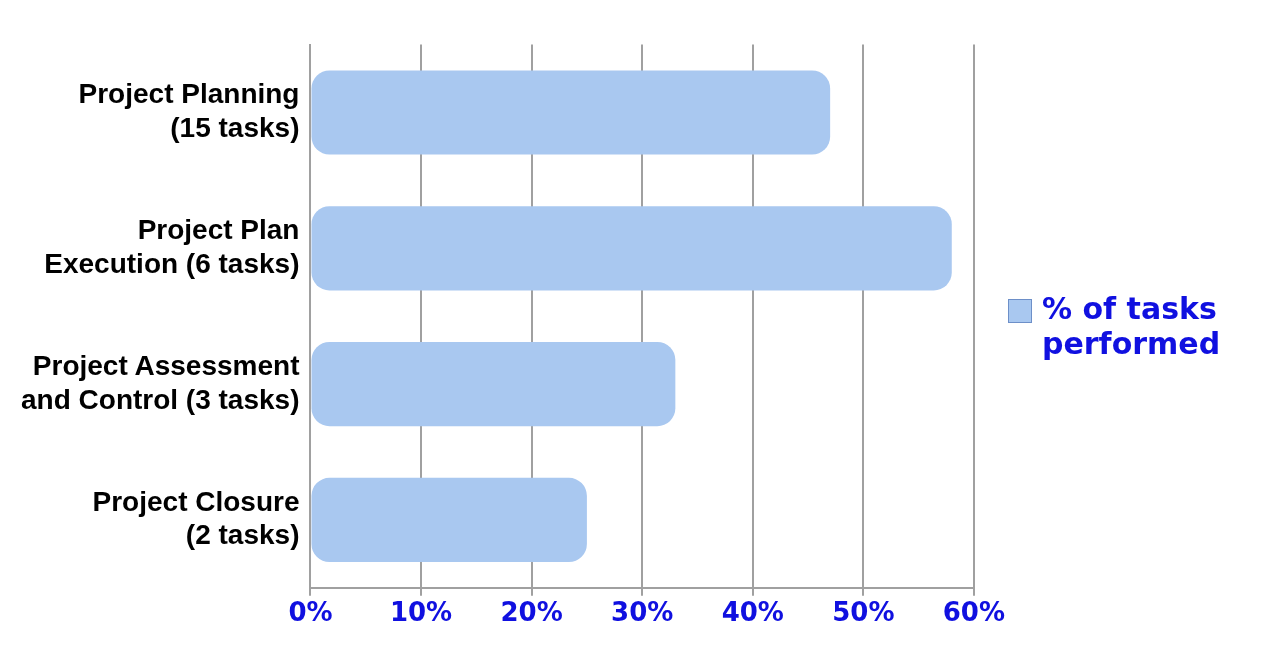 The height and width of the screenshot is (651, 1262). What do you see at coordinates (863, 612) in the screenshot?
I see `x-tick-label: 50%` at bounding box center [863, 612].